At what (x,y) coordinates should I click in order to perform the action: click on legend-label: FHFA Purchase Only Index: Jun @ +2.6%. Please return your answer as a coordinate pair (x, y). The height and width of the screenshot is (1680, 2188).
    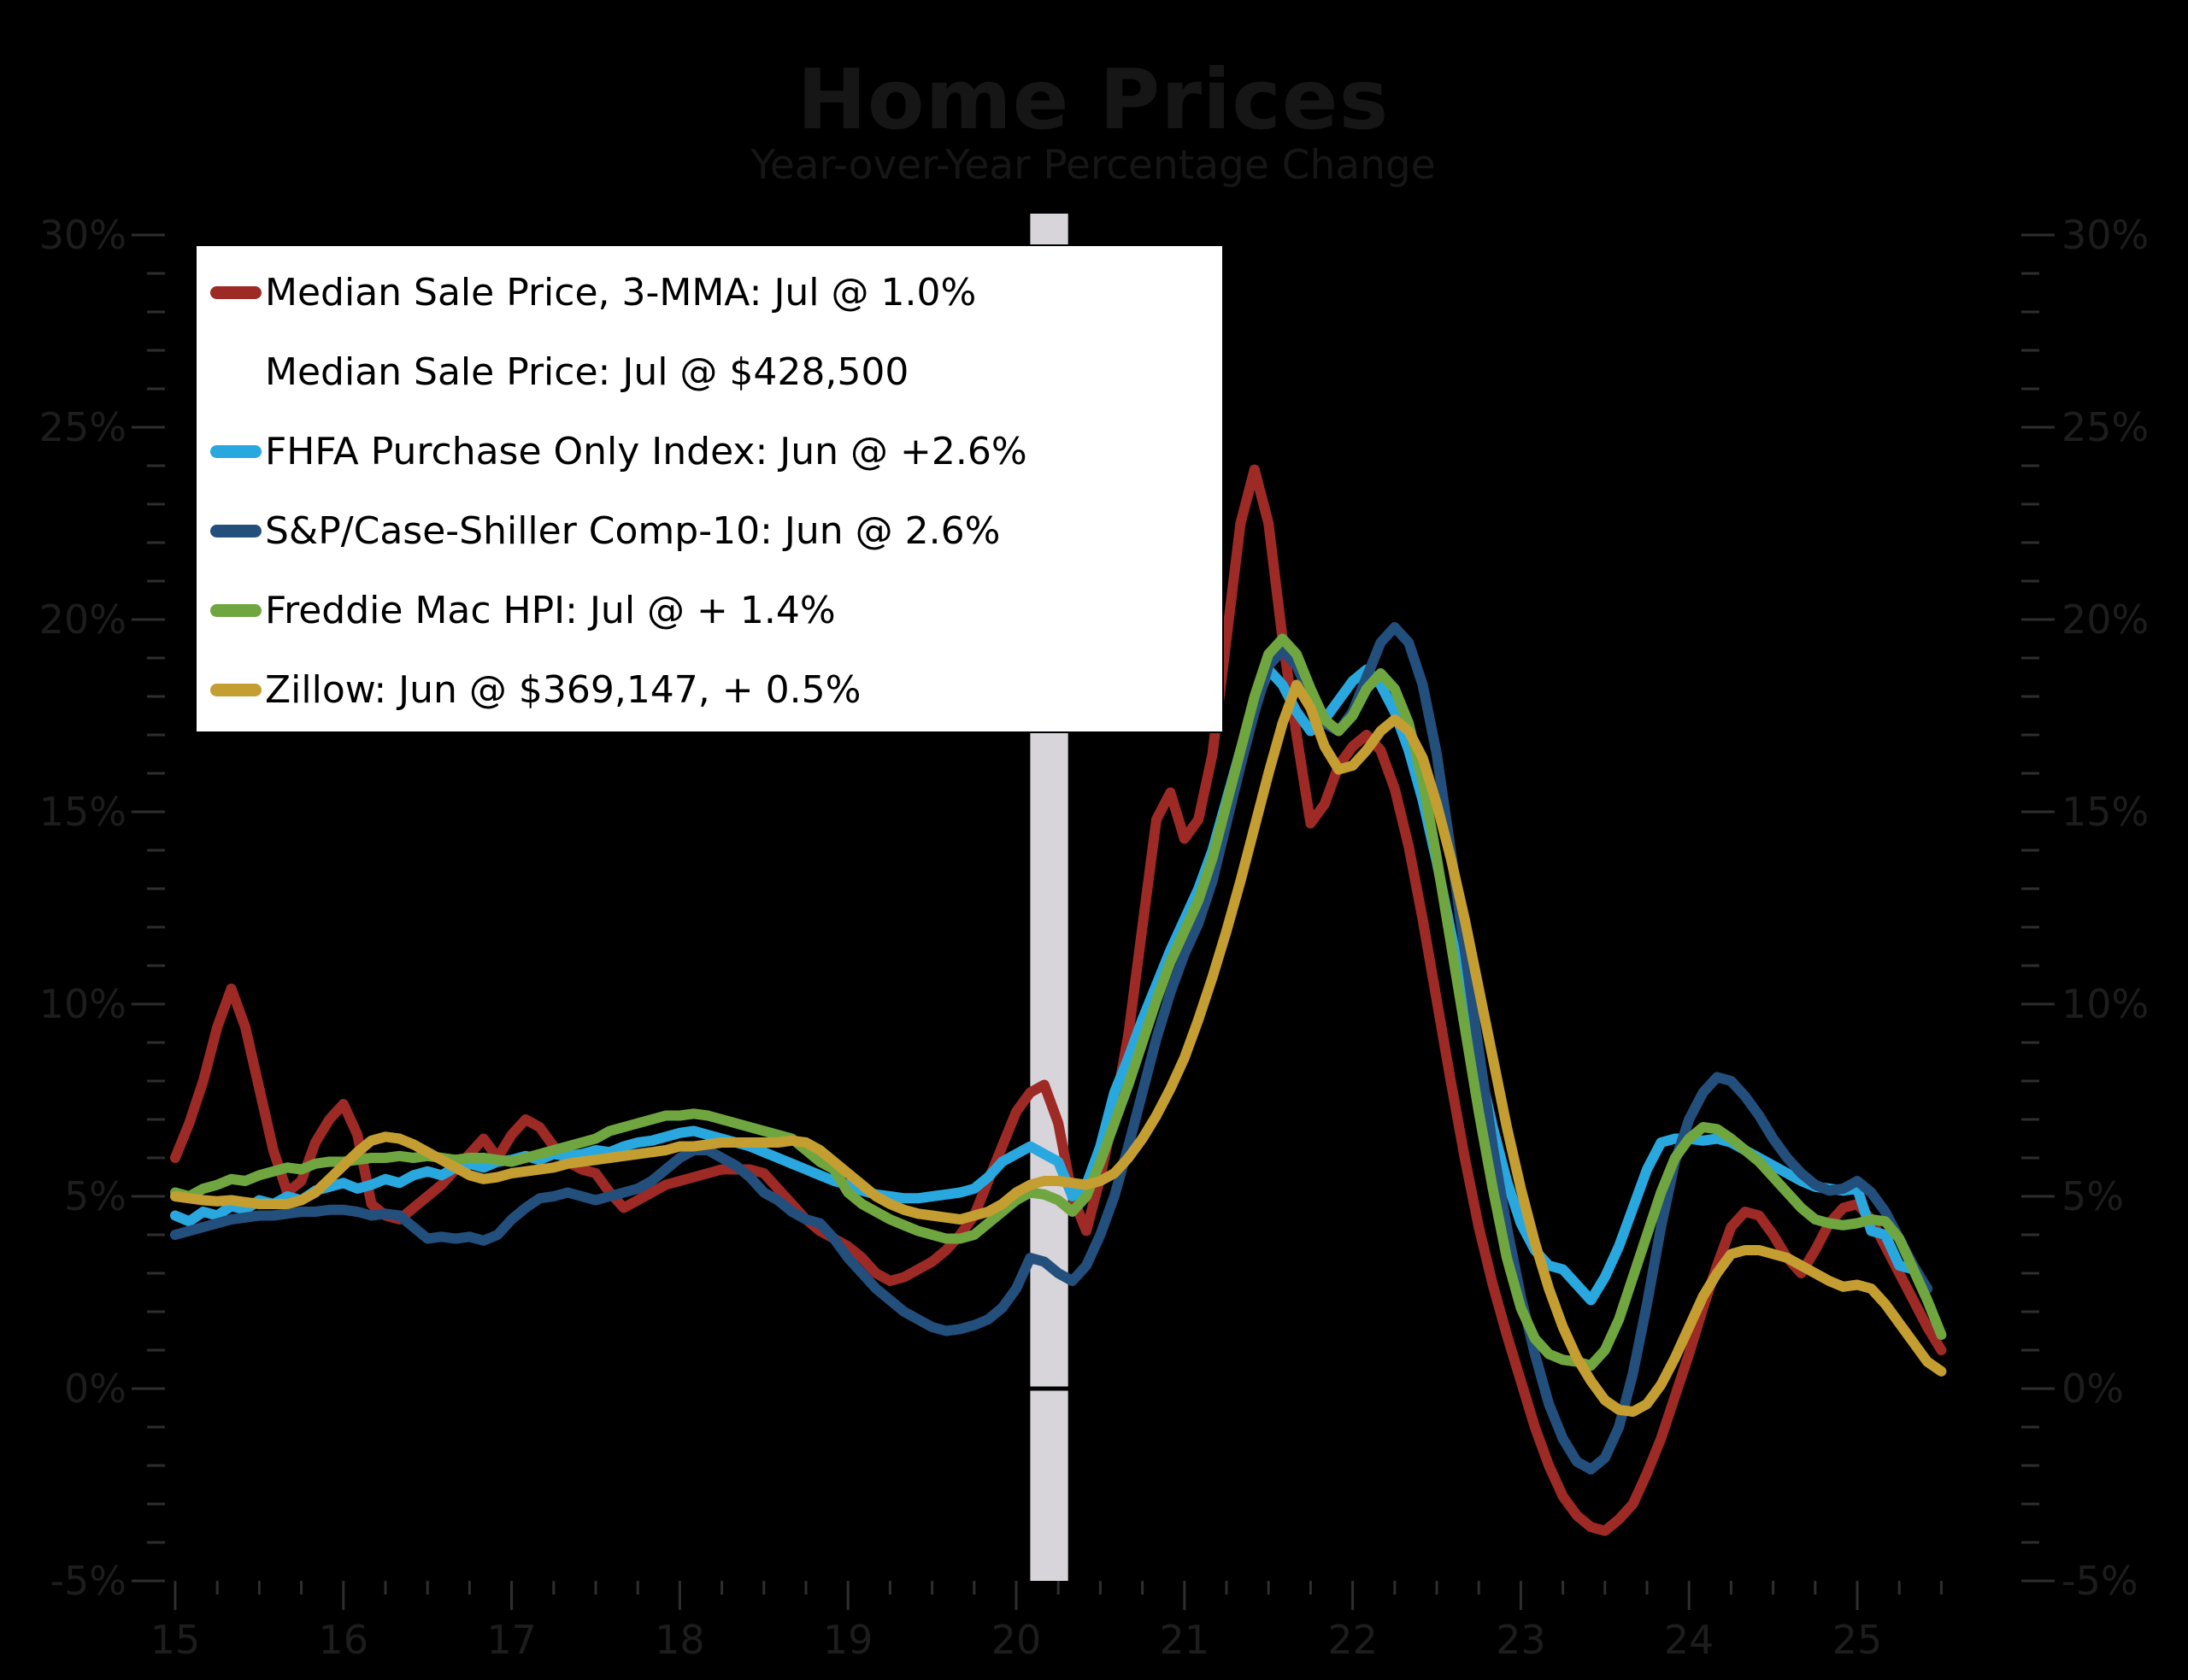
    Looking at the image, I should click on (646, 452).